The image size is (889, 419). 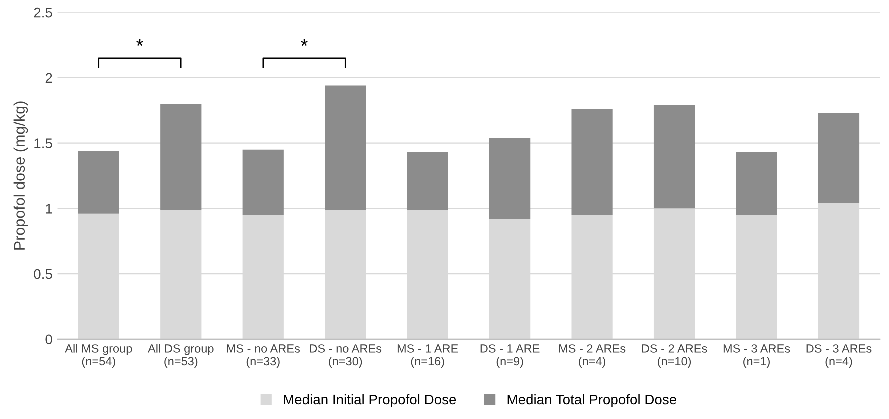 I want to click on x-tick-label: DS - 1 ARE (n=9), so click(x=510, y=356).